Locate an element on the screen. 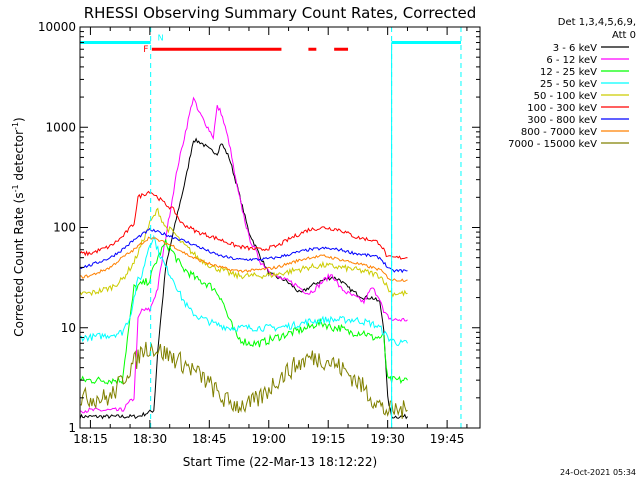 This screenshot has width=640, height=480. y-tick-label: 10000 is located at coordinates (57, 27).